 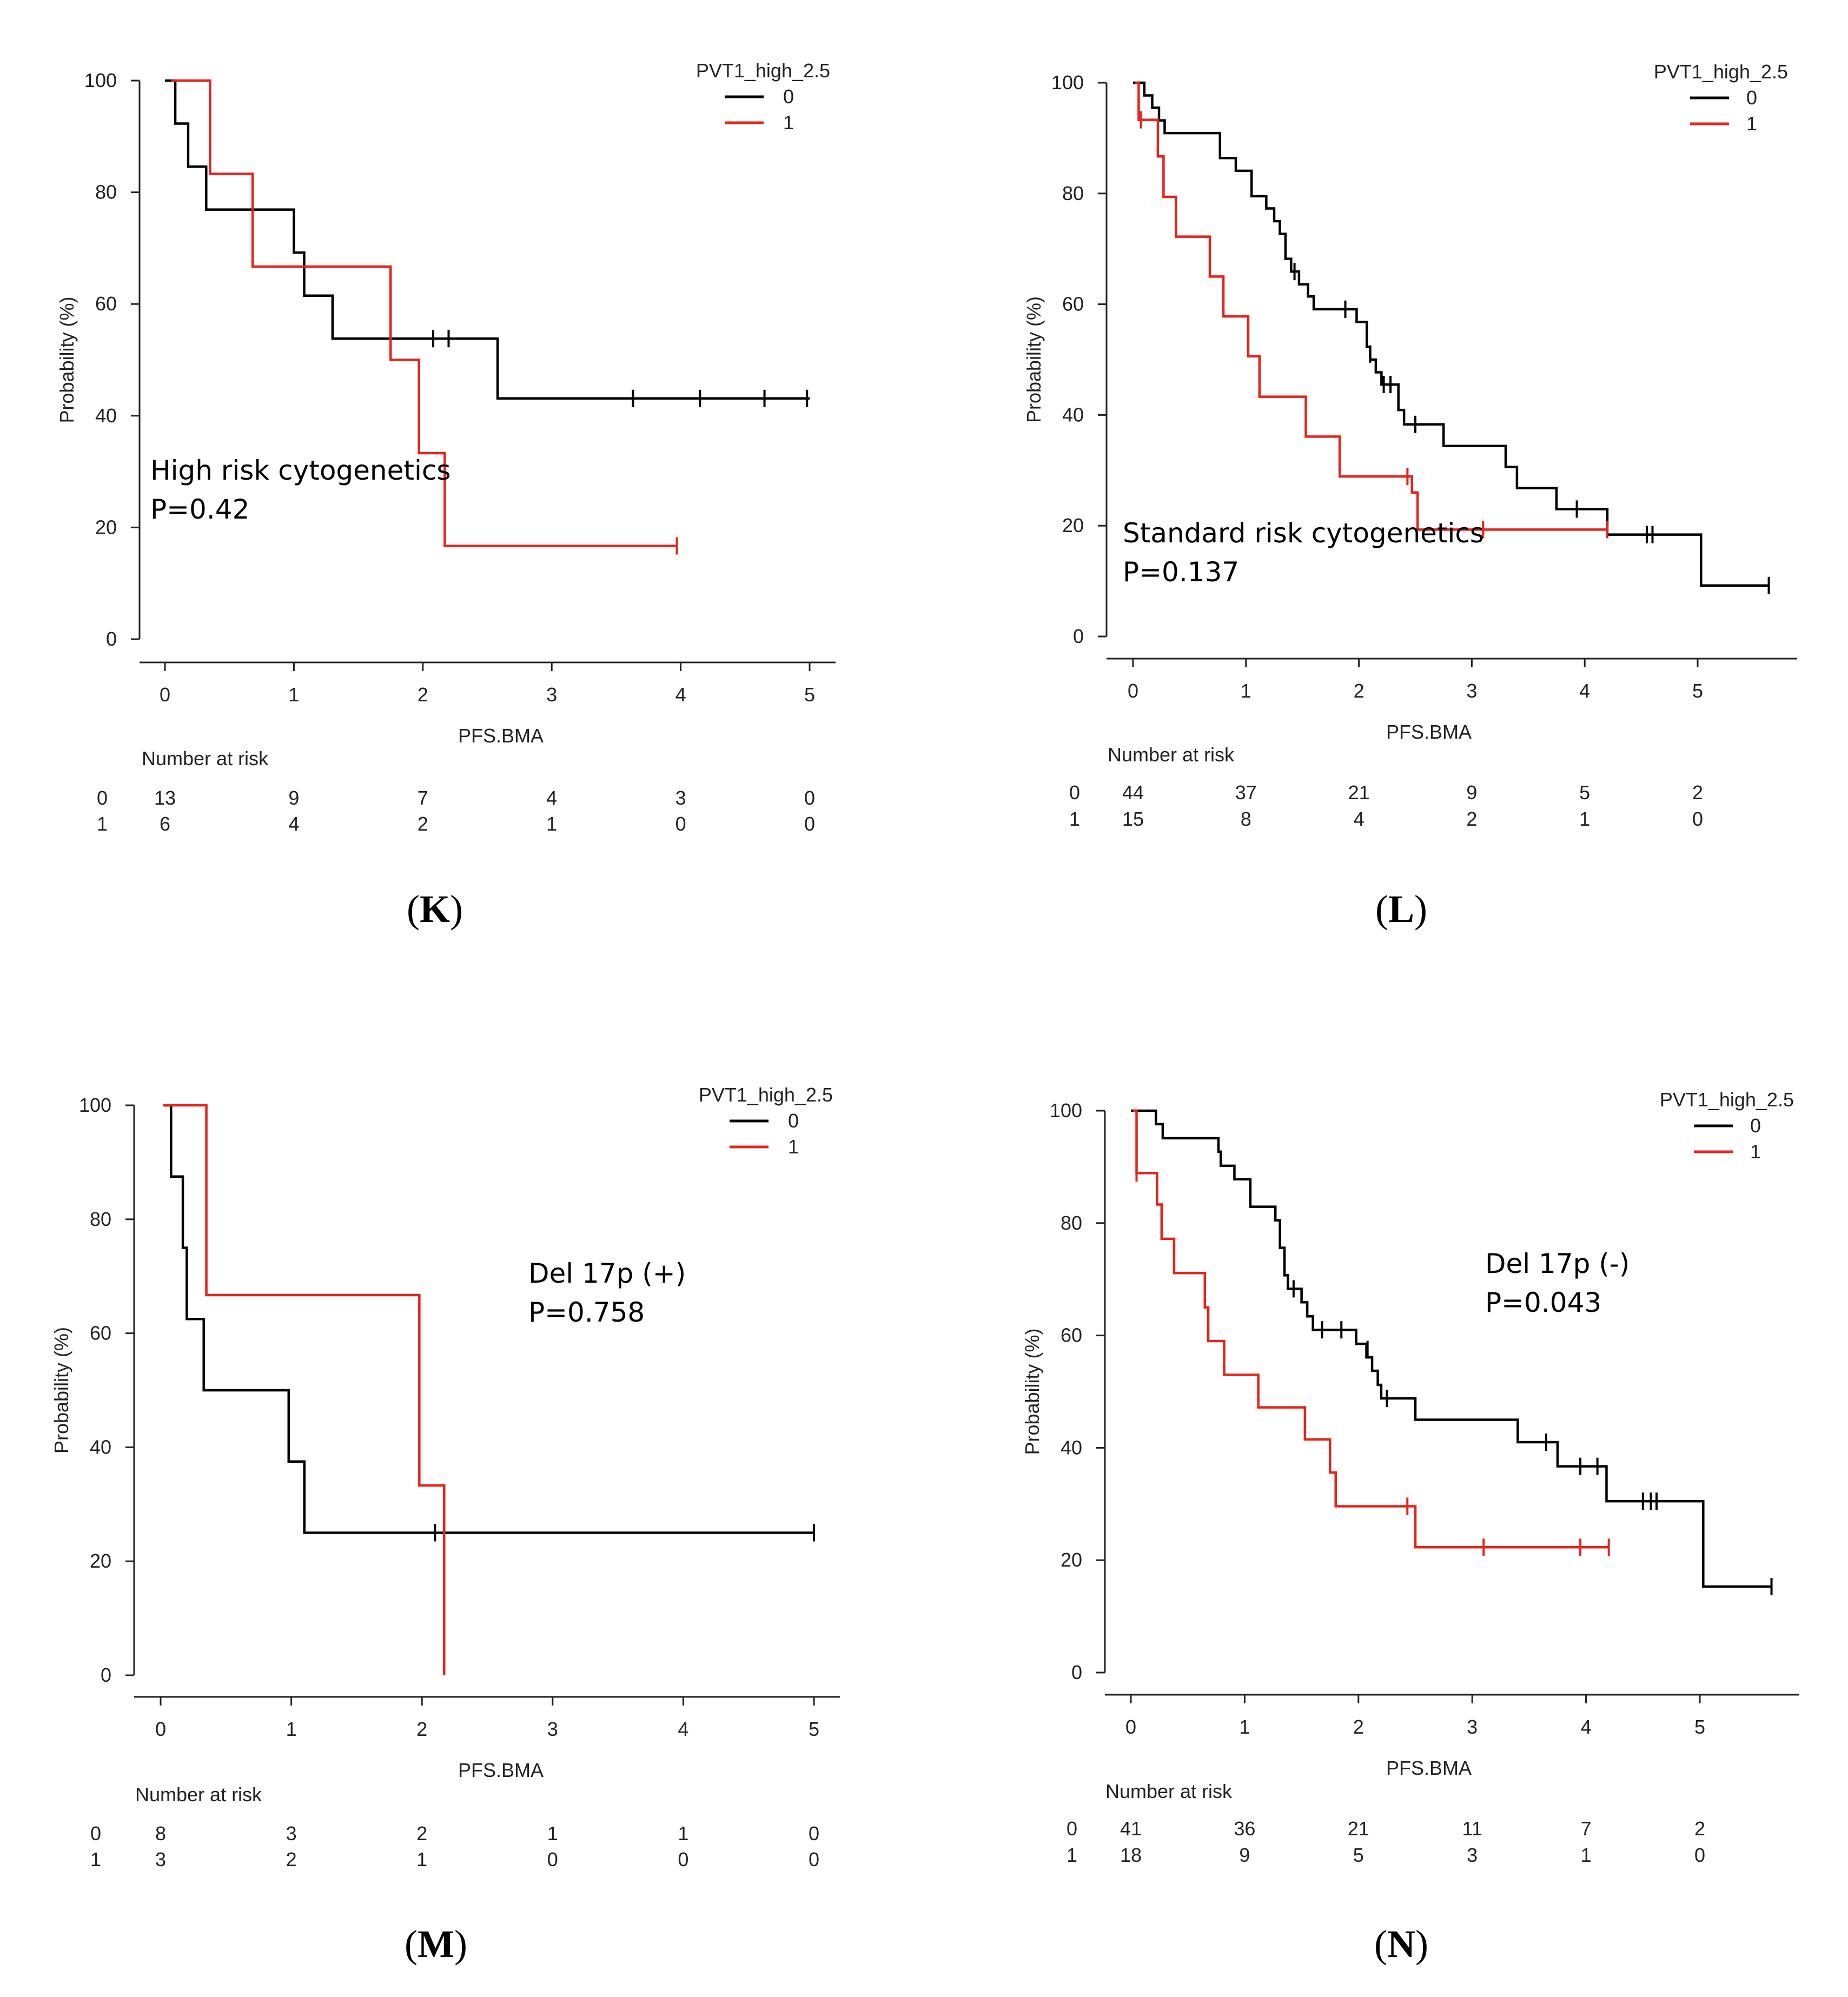 I want to click on risk-count: 7, so click(x=1586, y=1828).